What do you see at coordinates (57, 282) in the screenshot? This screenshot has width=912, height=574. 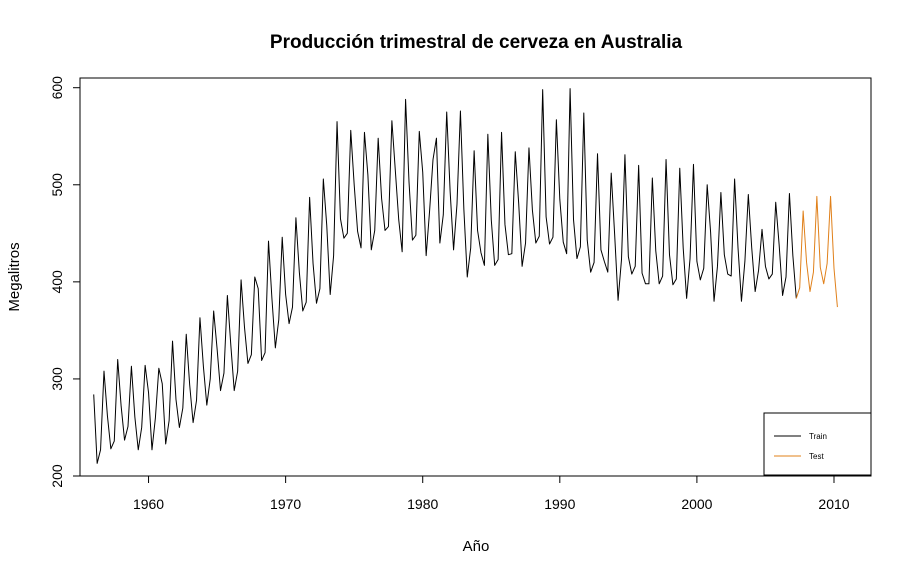 I see `y-tick-label: 400` at bounding box center [57, 282].